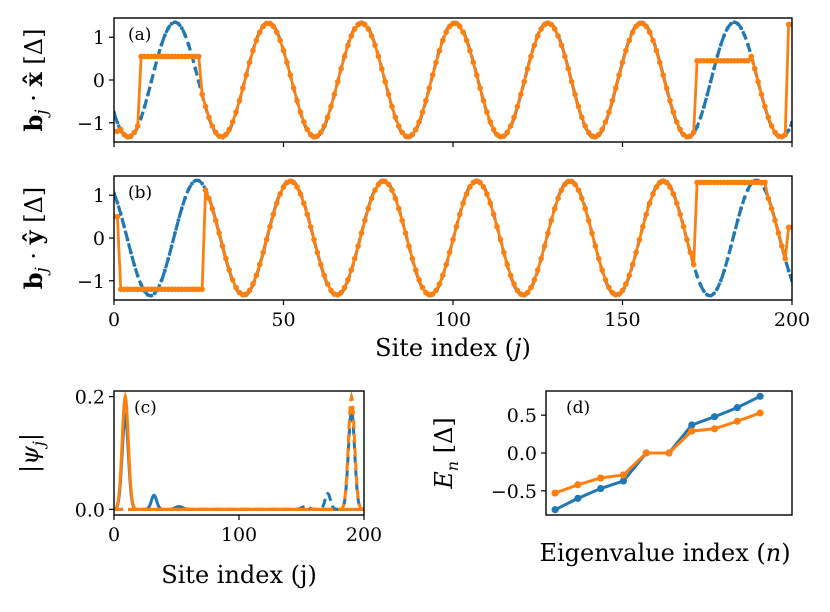  What do you see at coordinates (35, 238) in the screenshot?
I see `panel-b-ylabel: bj · ŷ [Δ]` at bounding box center [35, 238].